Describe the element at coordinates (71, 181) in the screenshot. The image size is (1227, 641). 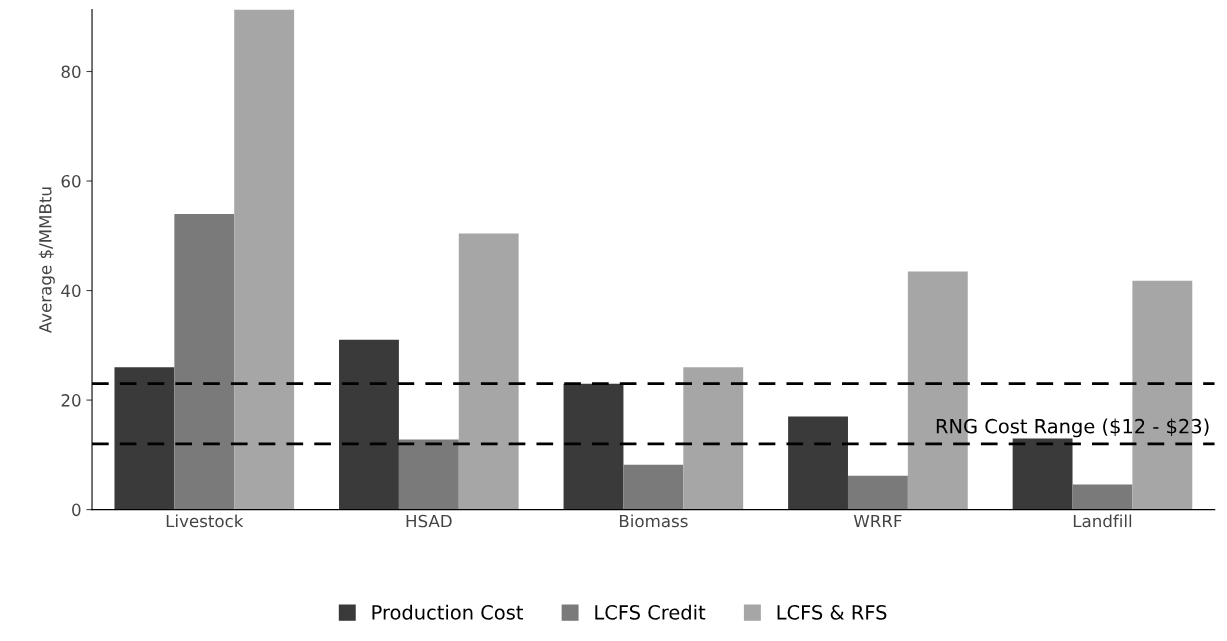
I see `y-tick-label: 60` at that location.